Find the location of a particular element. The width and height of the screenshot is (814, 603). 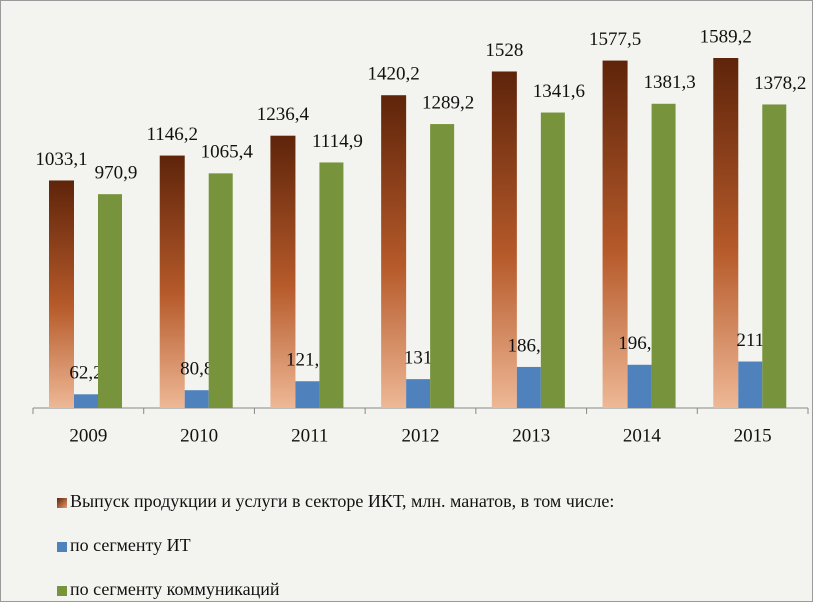

data-label: 1589,2 is located at coordinates (726, 36).